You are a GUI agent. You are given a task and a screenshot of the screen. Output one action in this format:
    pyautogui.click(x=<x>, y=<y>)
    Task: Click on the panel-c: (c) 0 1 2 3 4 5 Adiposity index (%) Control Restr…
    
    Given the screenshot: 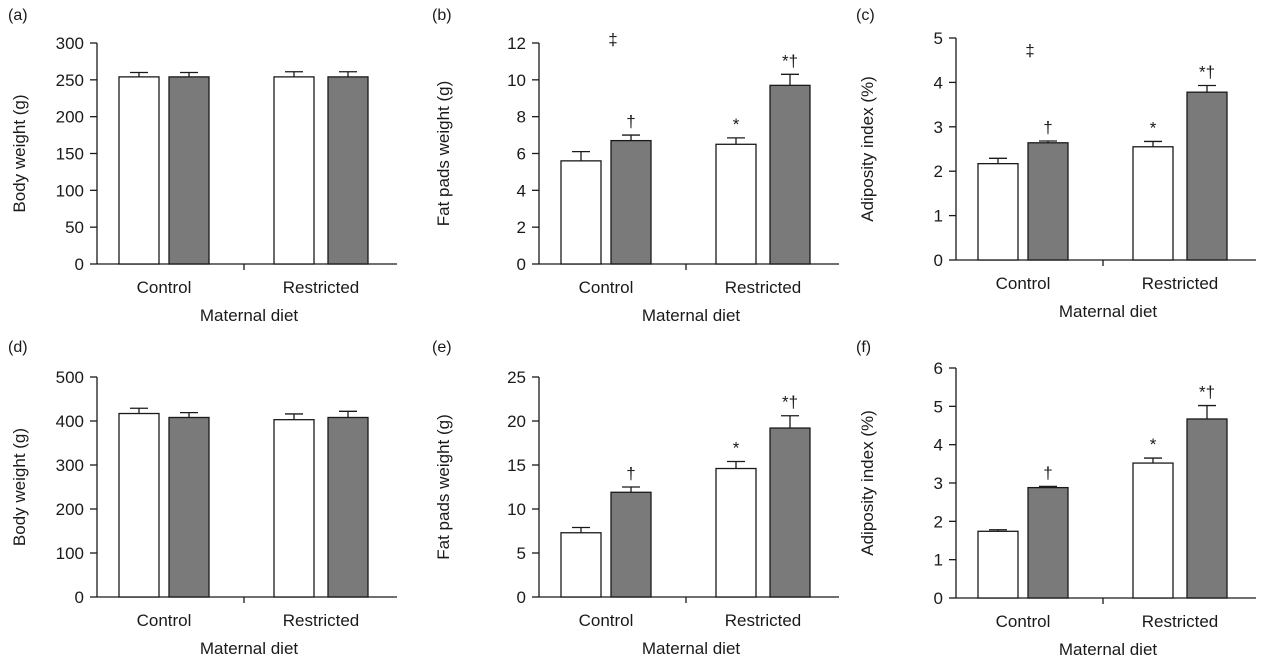 What is the action you would take?
    pyautogui.click(x=1056, y=164)
    